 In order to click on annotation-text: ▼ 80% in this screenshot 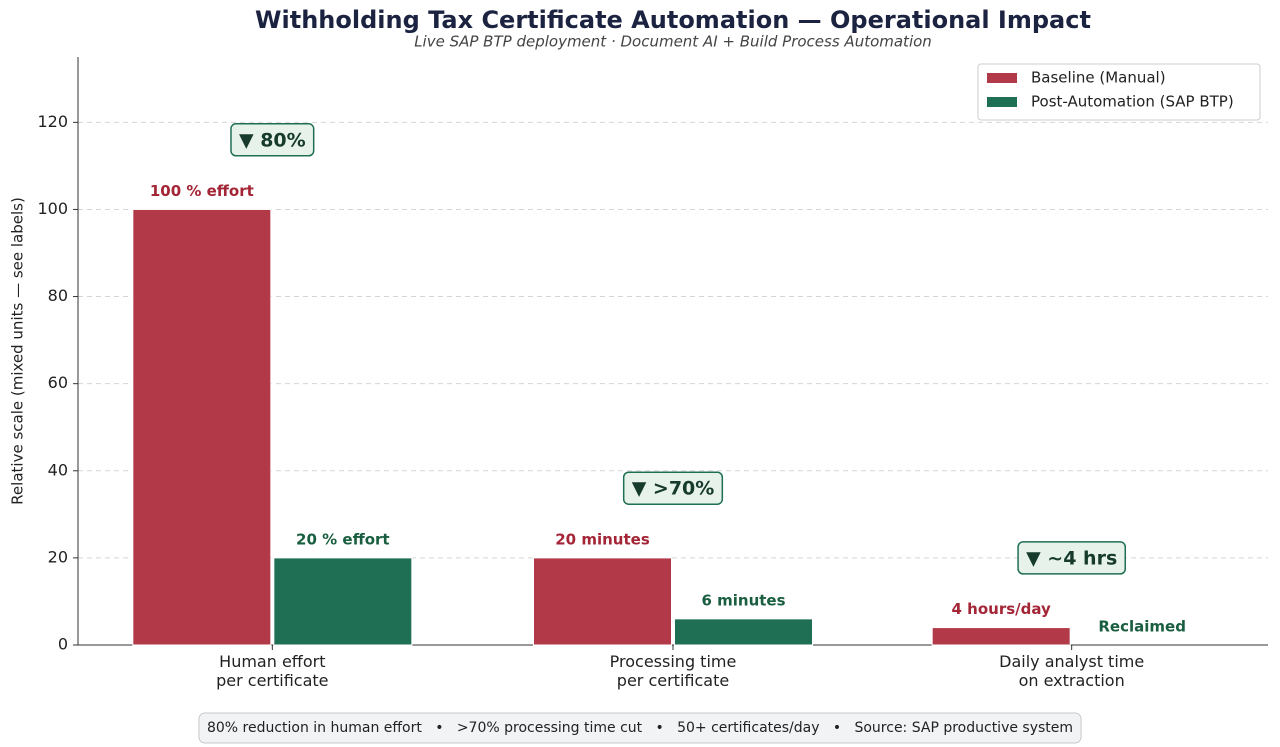, I will do `click(272, 140)`.